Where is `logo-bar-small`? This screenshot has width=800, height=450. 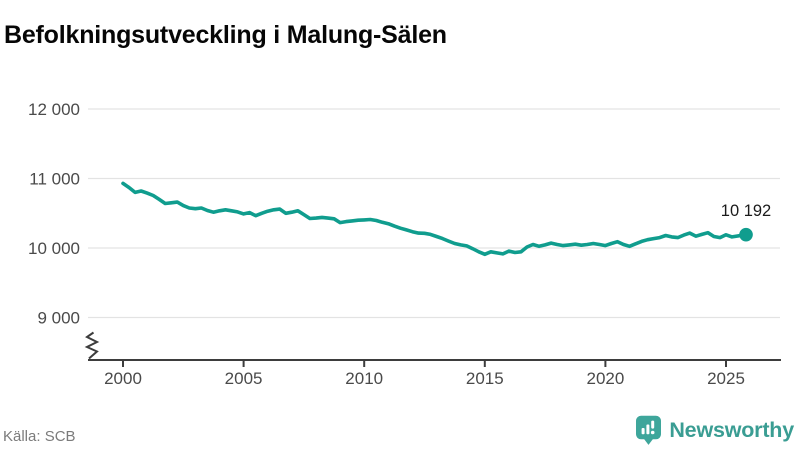 logo-bar-small is located at coordinates (643, 431).